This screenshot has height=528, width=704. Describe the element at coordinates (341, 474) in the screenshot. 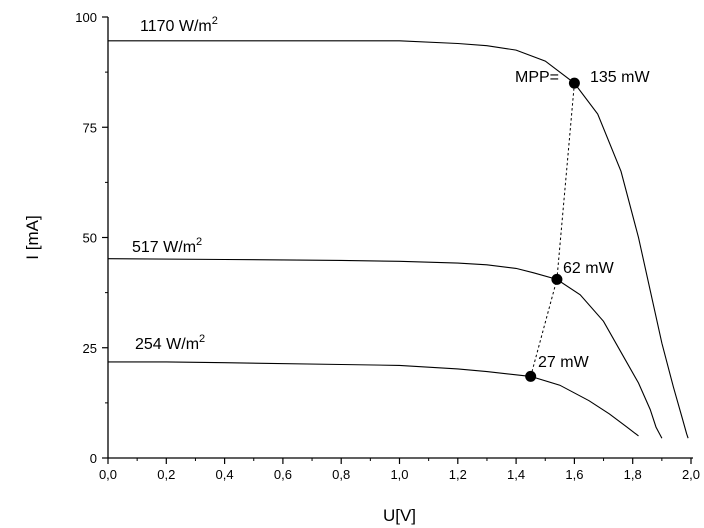

I see `x-tick-label: 0,8` at that location.